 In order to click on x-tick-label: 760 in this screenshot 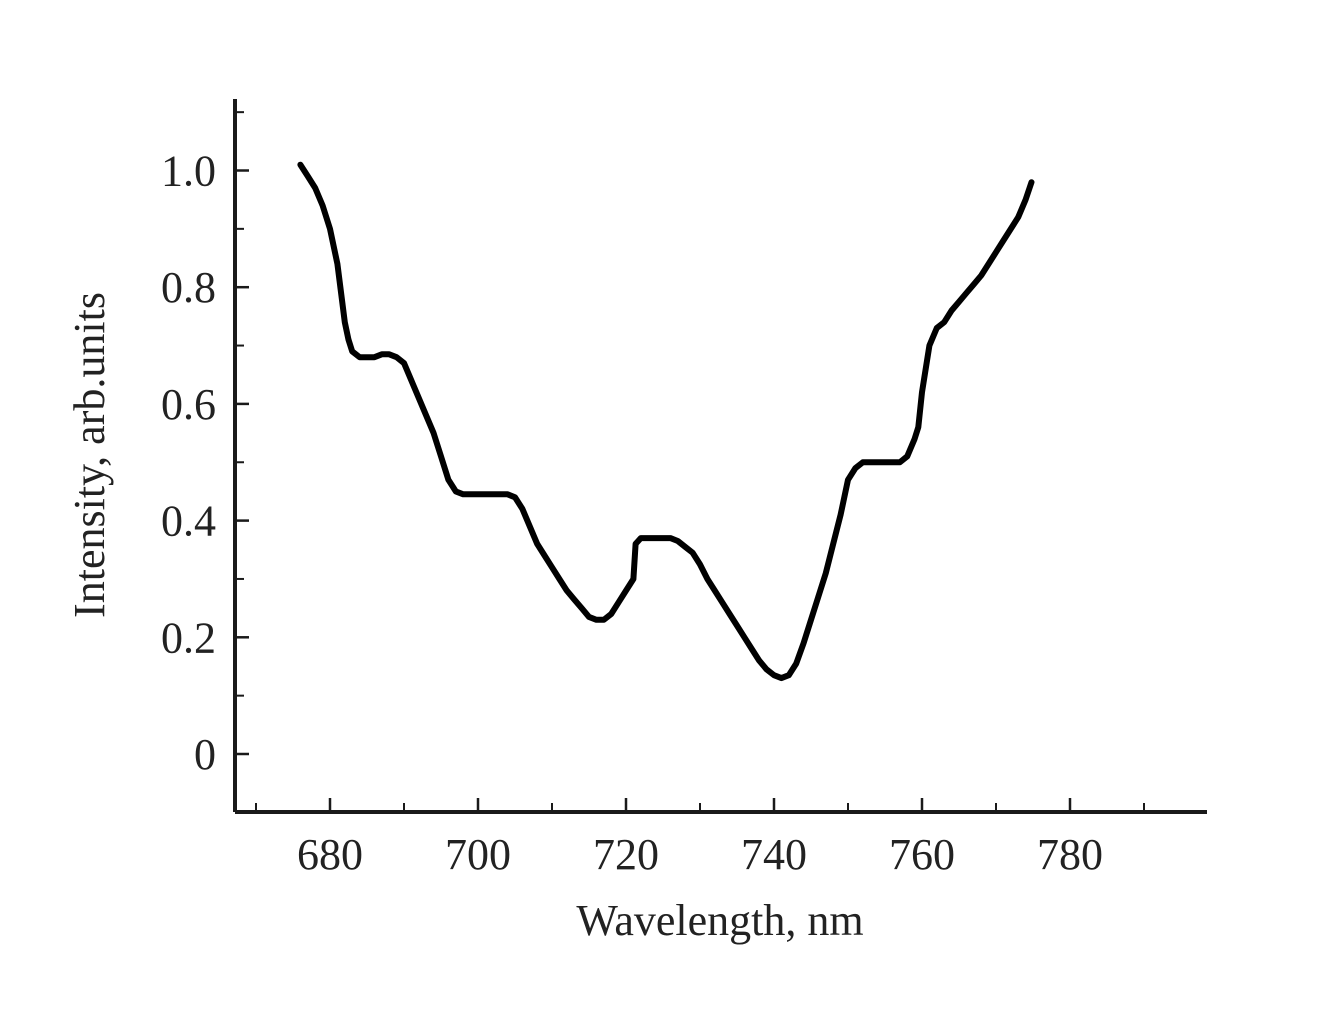, I will do `click(922, 854)`.